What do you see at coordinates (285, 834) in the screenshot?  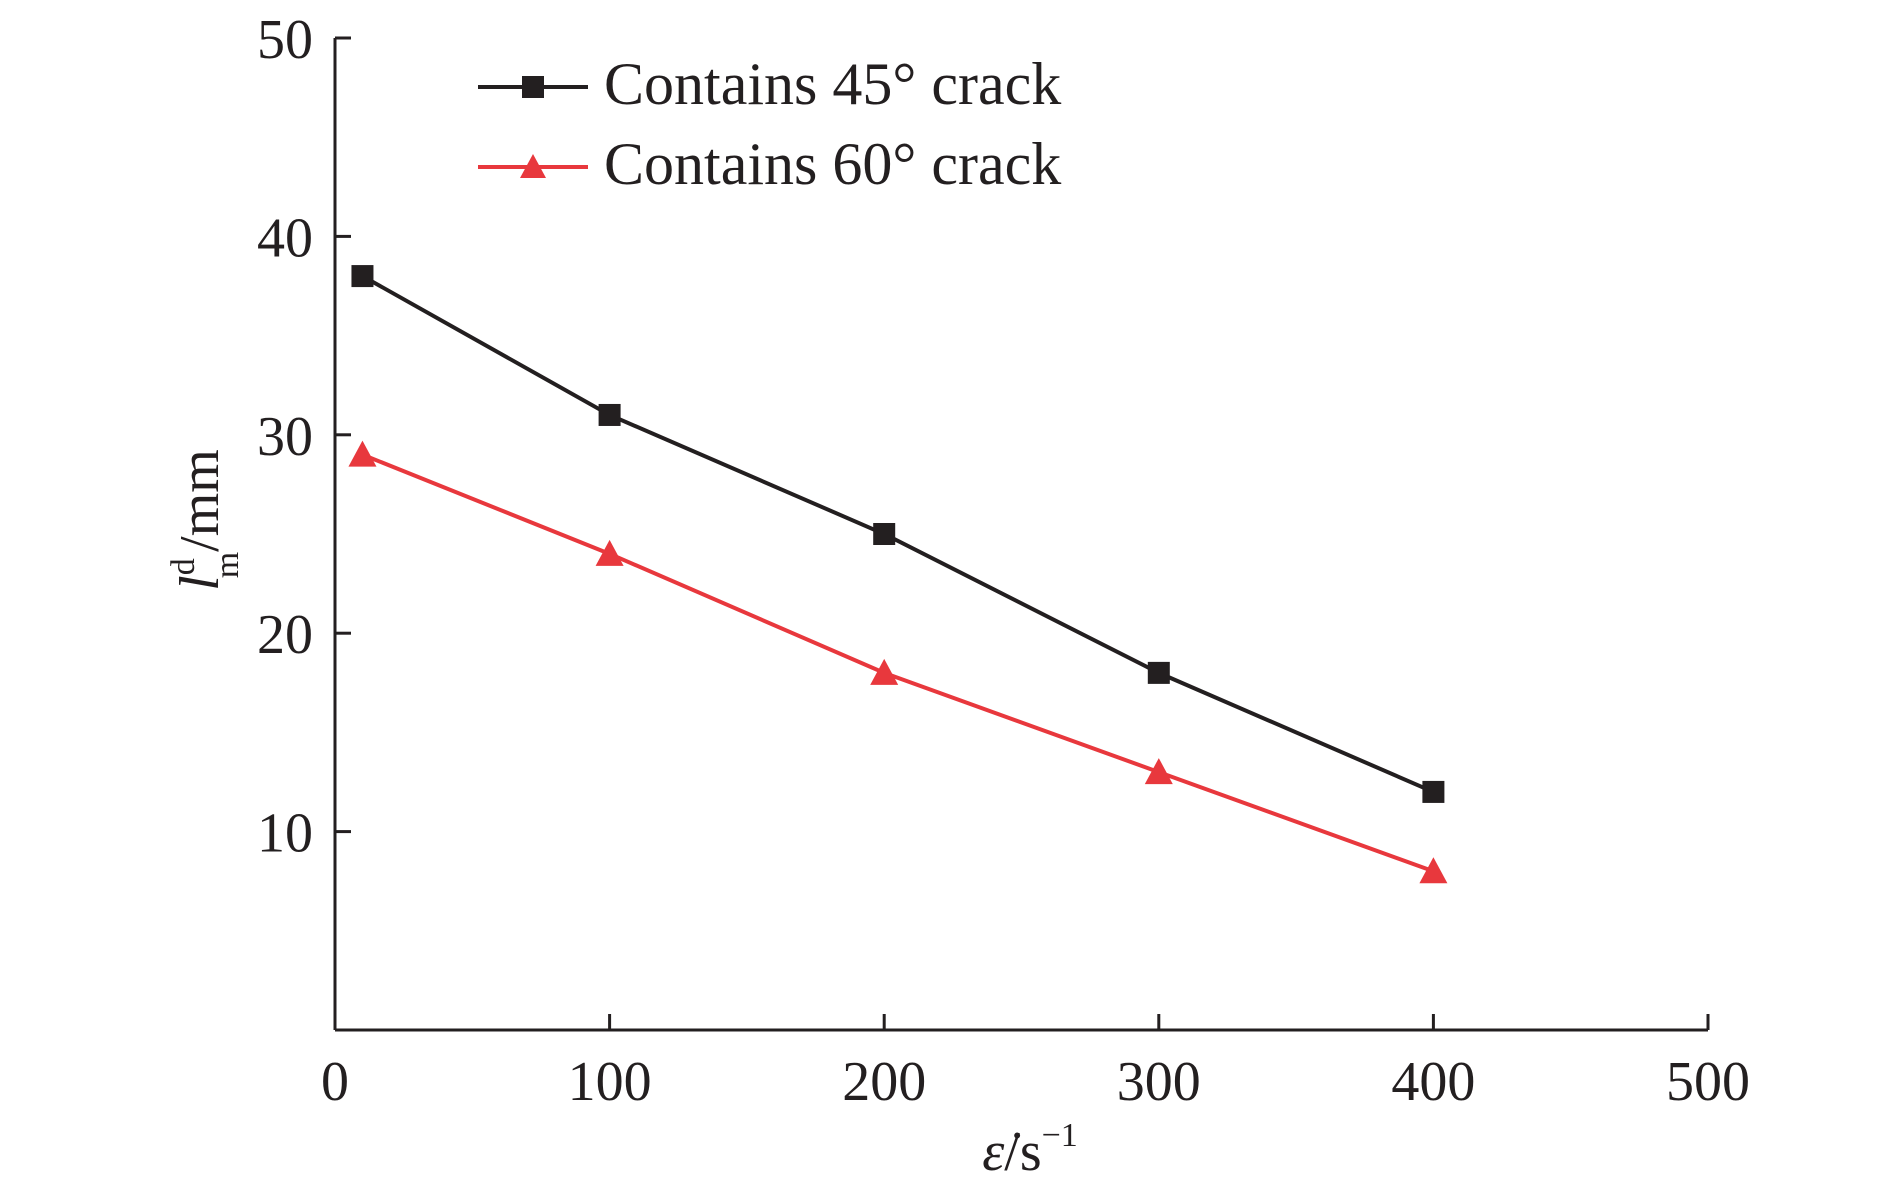 I see `y-tick-label: 10` at bounding box center [285, 834].